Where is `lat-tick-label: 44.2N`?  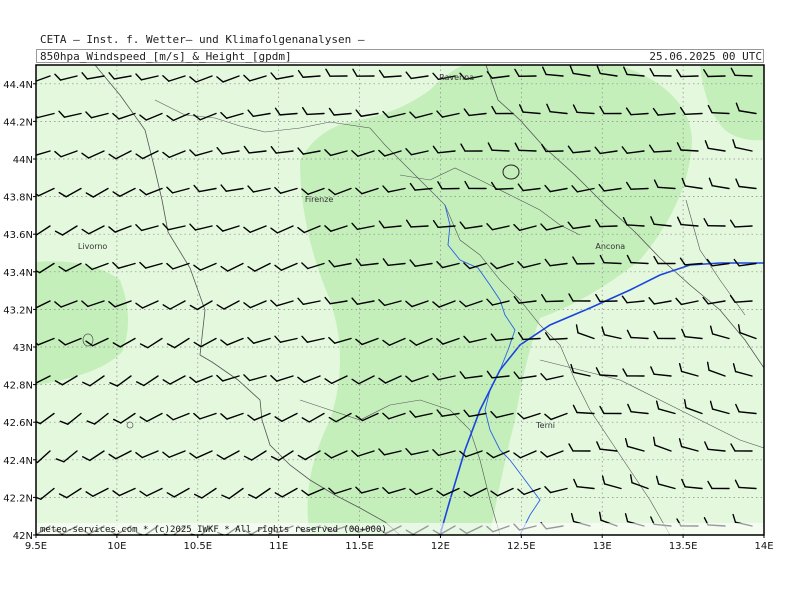
lat-tick-label: 44.2N is located at coordinates (18, 122).